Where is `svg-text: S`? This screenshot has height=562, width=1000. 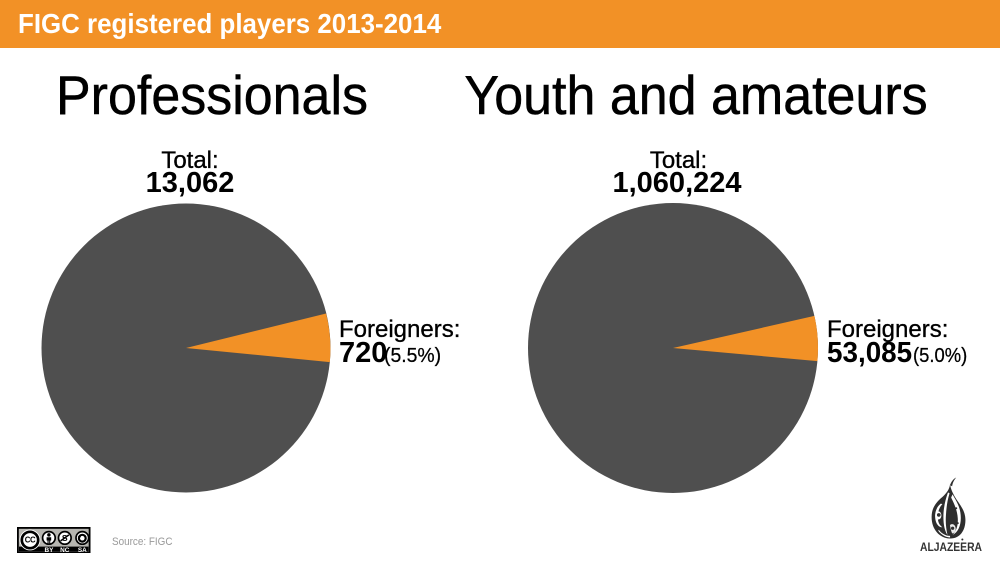 svg-text: S is located at coordinates (65, 538).